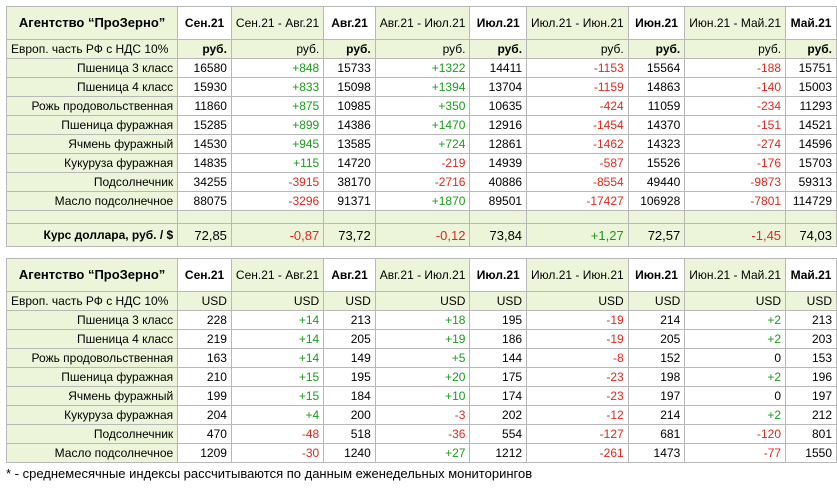 This screenshot has height=490, width=837. Describe the element at coordinates (577, 68) in the screenshot. I see `change-cell: -1153` at that location.